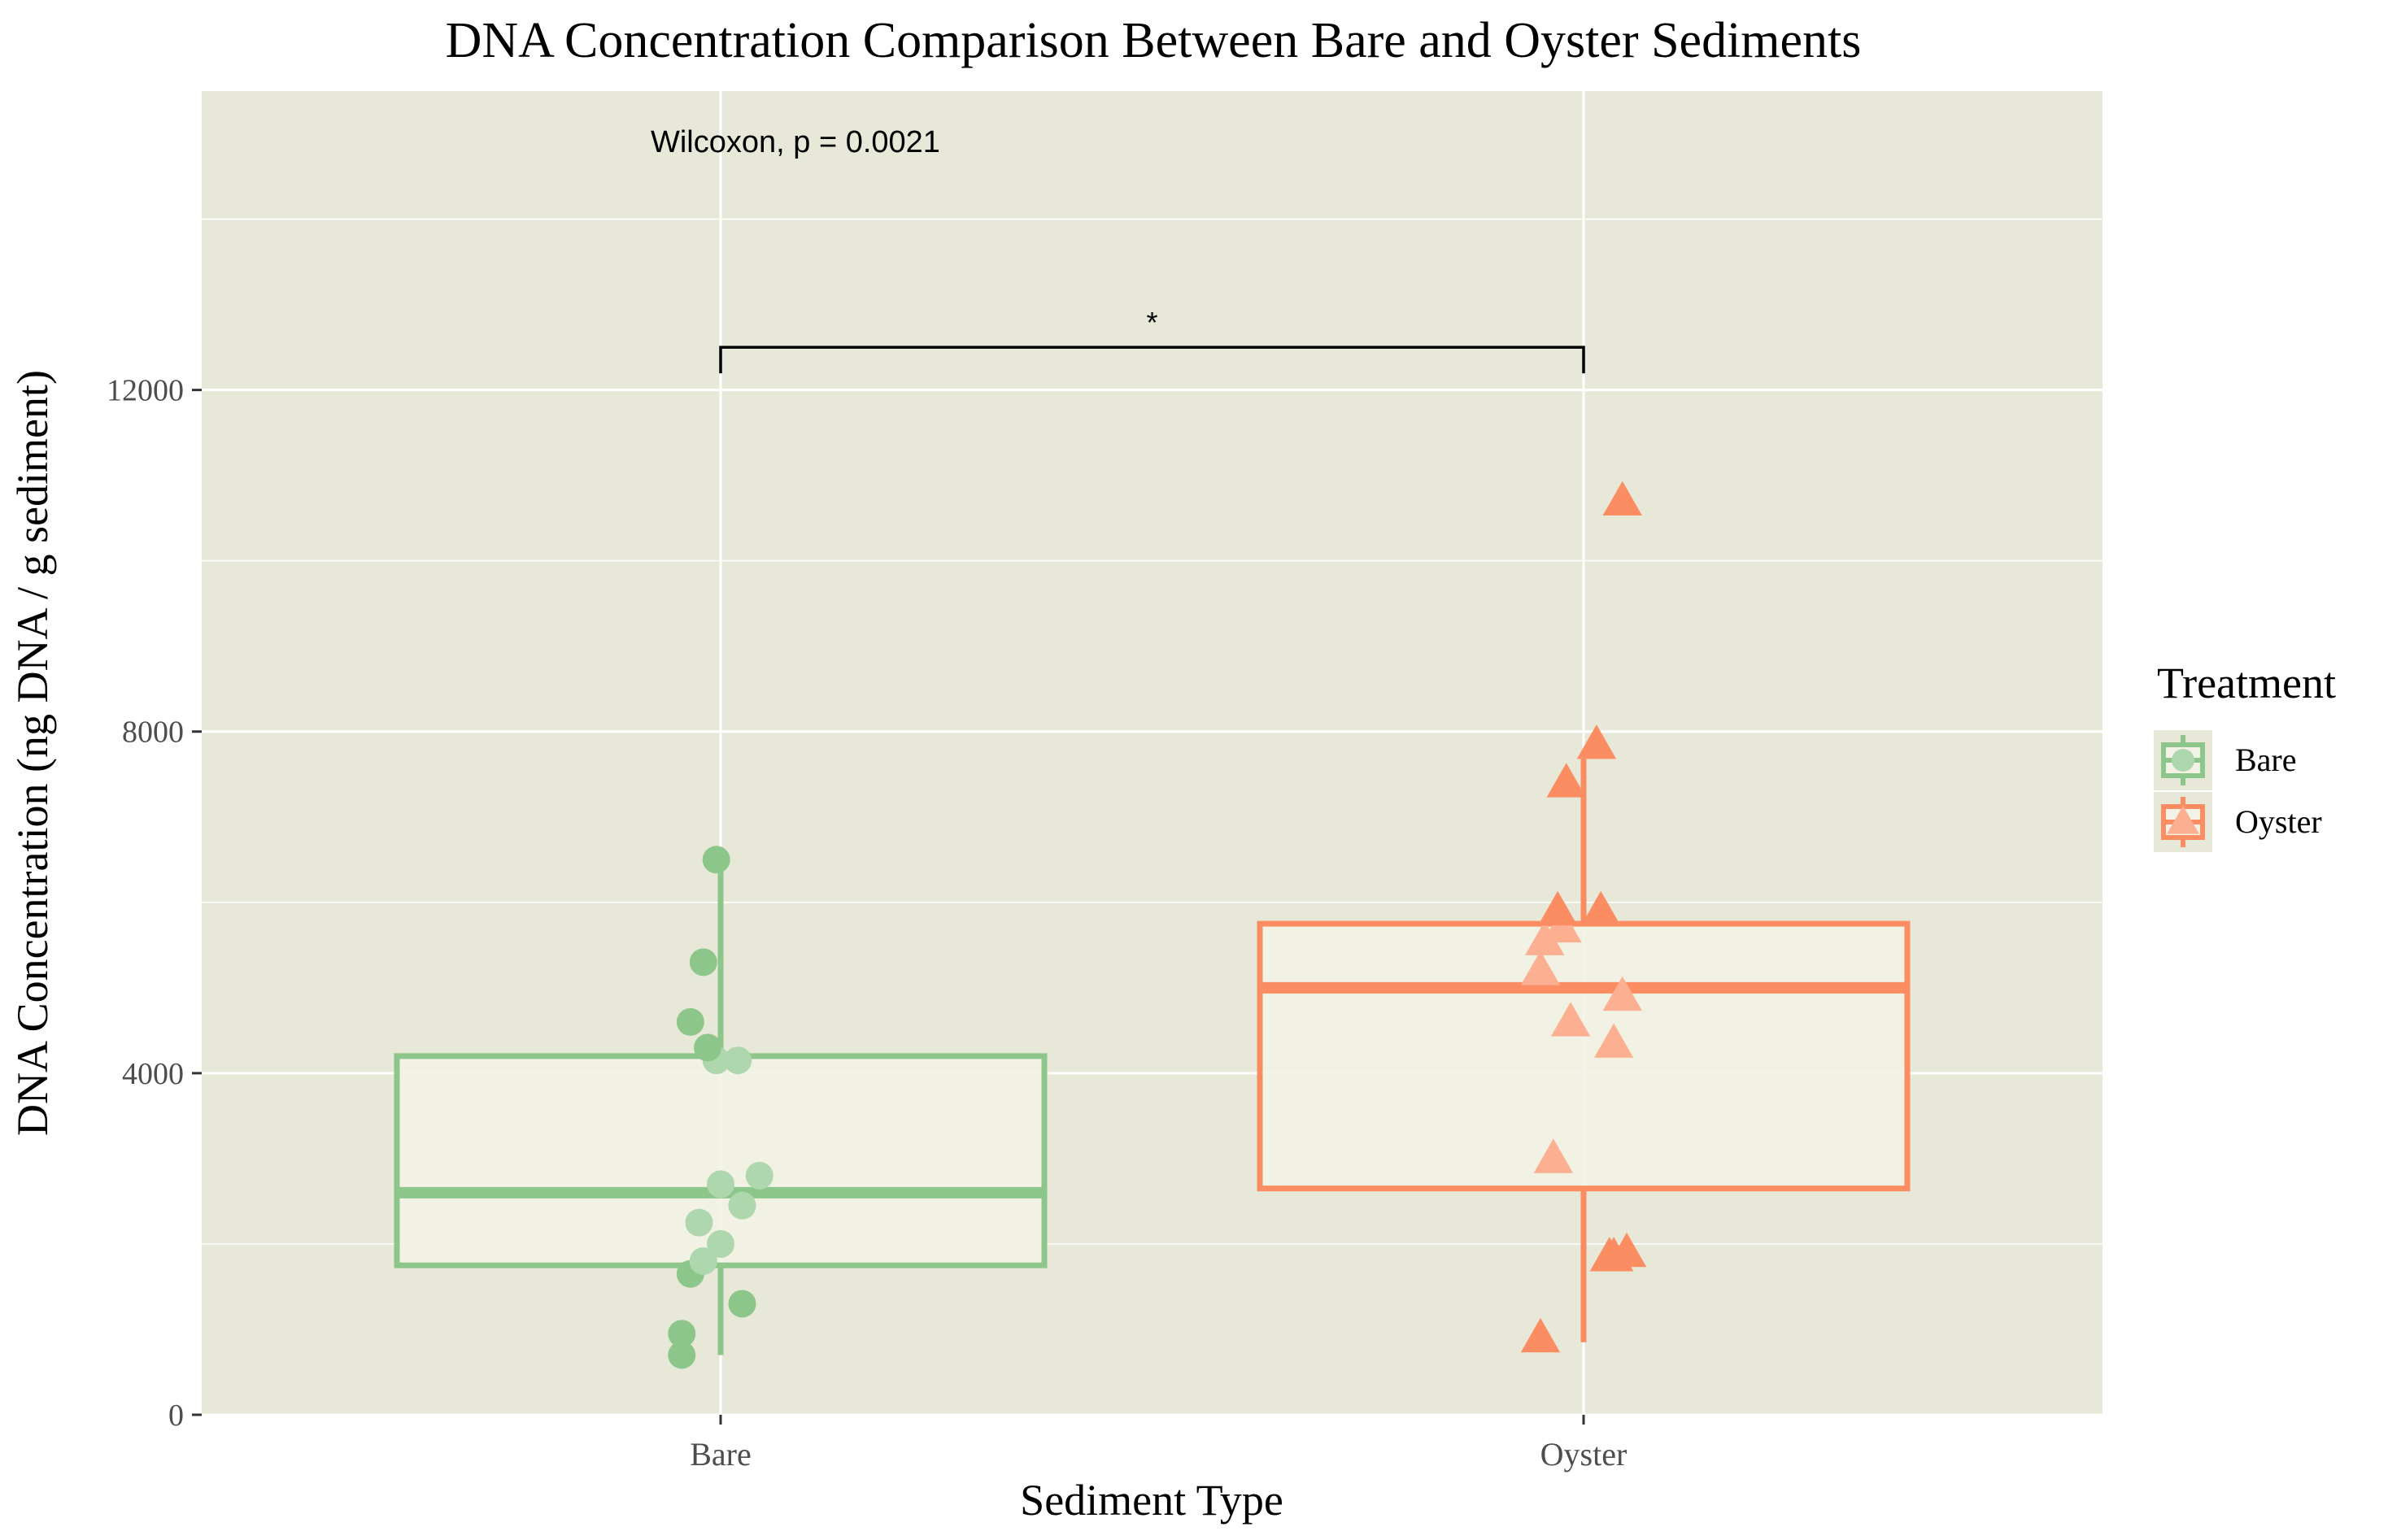 The image size is (2401, 1540). Describe the element at coordinates (1158, 1444) in the screenshot. I see `x-axis: Bare Oyster` at that location.